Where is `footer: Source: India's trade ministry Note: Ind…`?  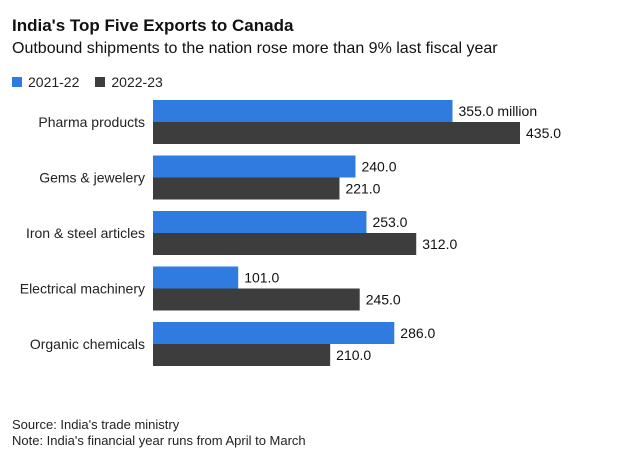 footer: Source: India's trade ministry Note: Ind… is located at coordinates (159, 433).